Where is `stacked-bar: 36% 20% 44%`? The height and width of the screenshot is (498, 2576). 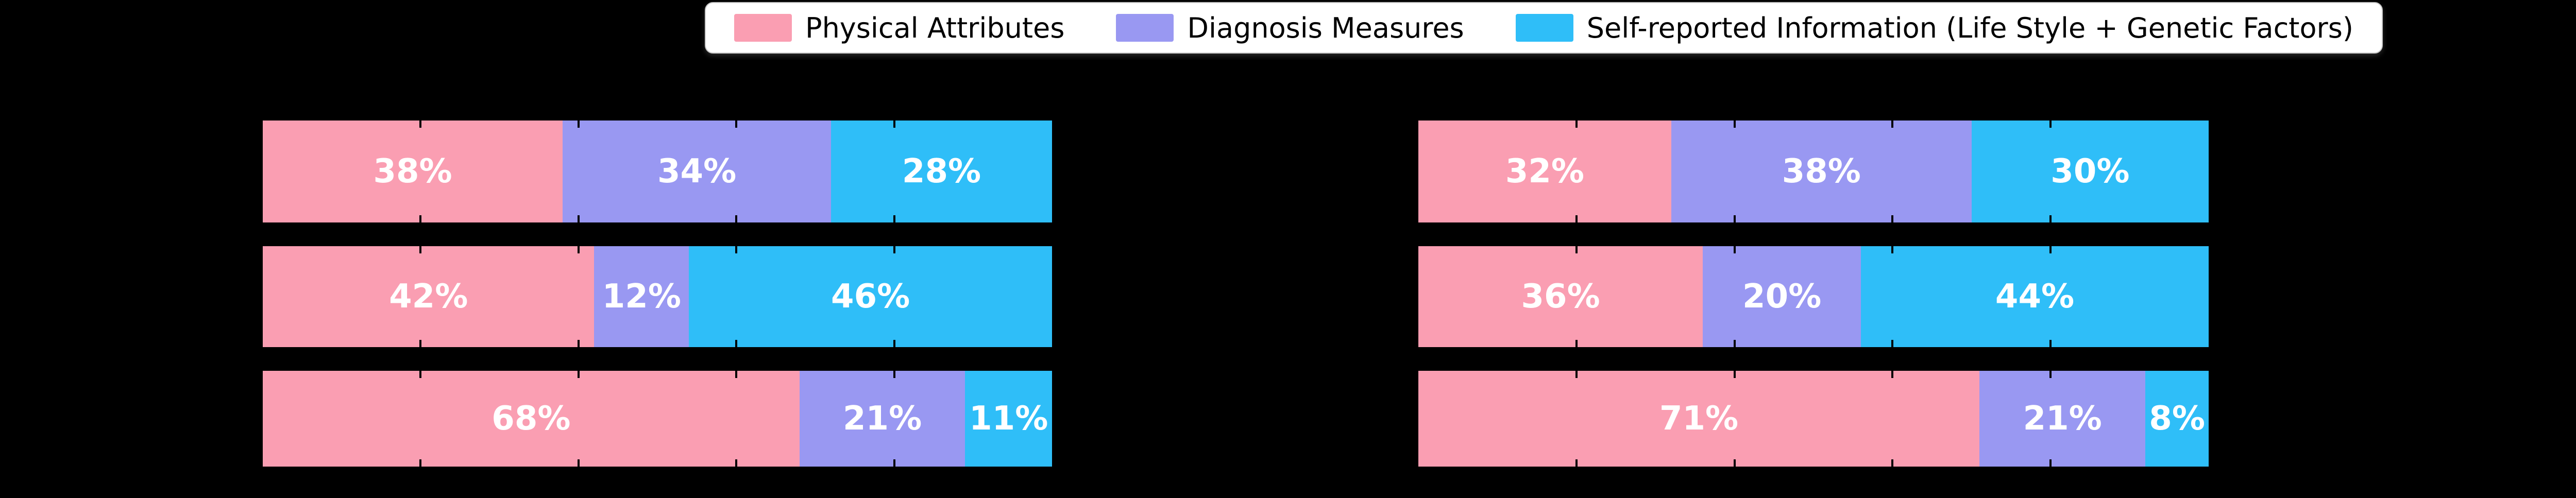
stacked-bar: 36% 20% 44% is located at coordinates (1813, 296).